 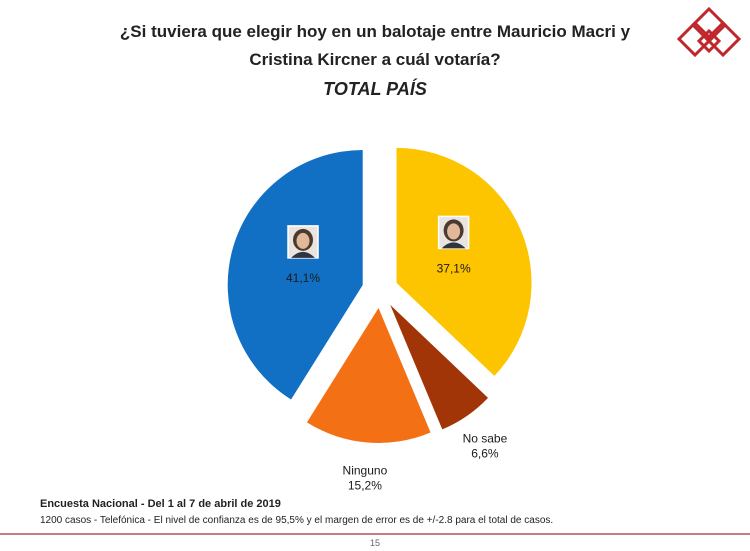 What do you see at coordinates (485, 438) in the screenshot?
I see `slice-name-no-sabe: No sabe` at bounding box center [485, 438].